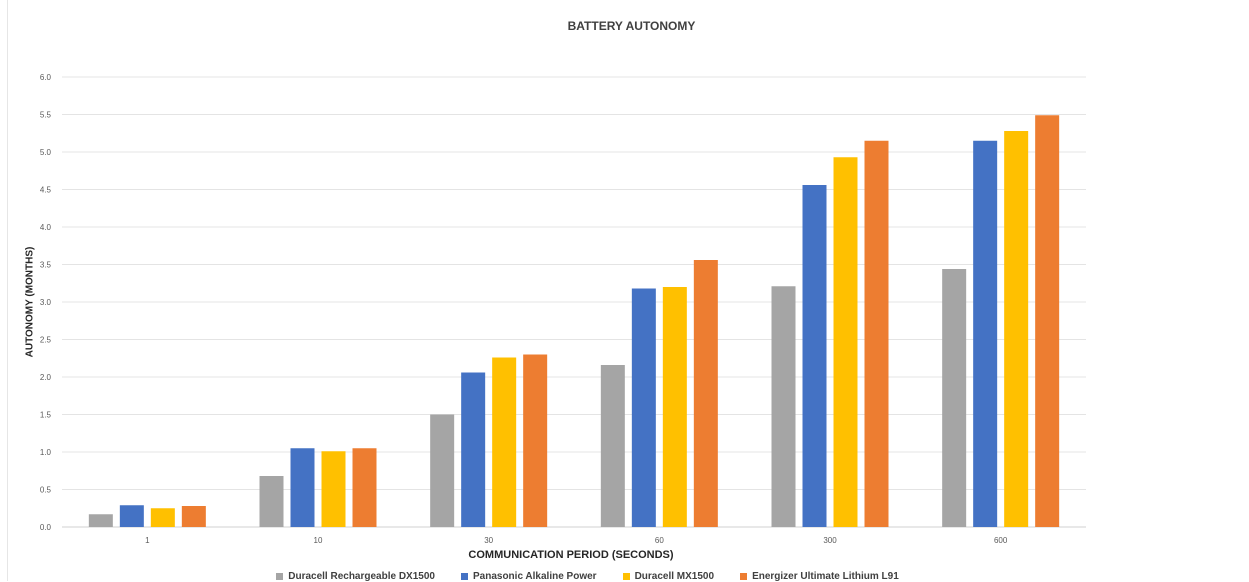  I want to click on legend-label: Duracell Rechargeable DX1500, so click(361, 576).